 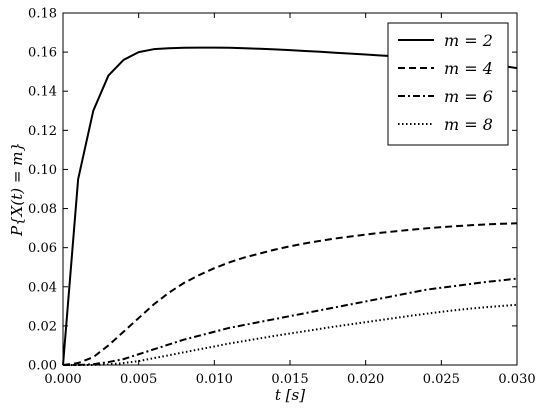 What do you see at coordinates (138, 379) in the screenshot?
I see `x-tick-label: 0.005` at bounding box center [138, 379].